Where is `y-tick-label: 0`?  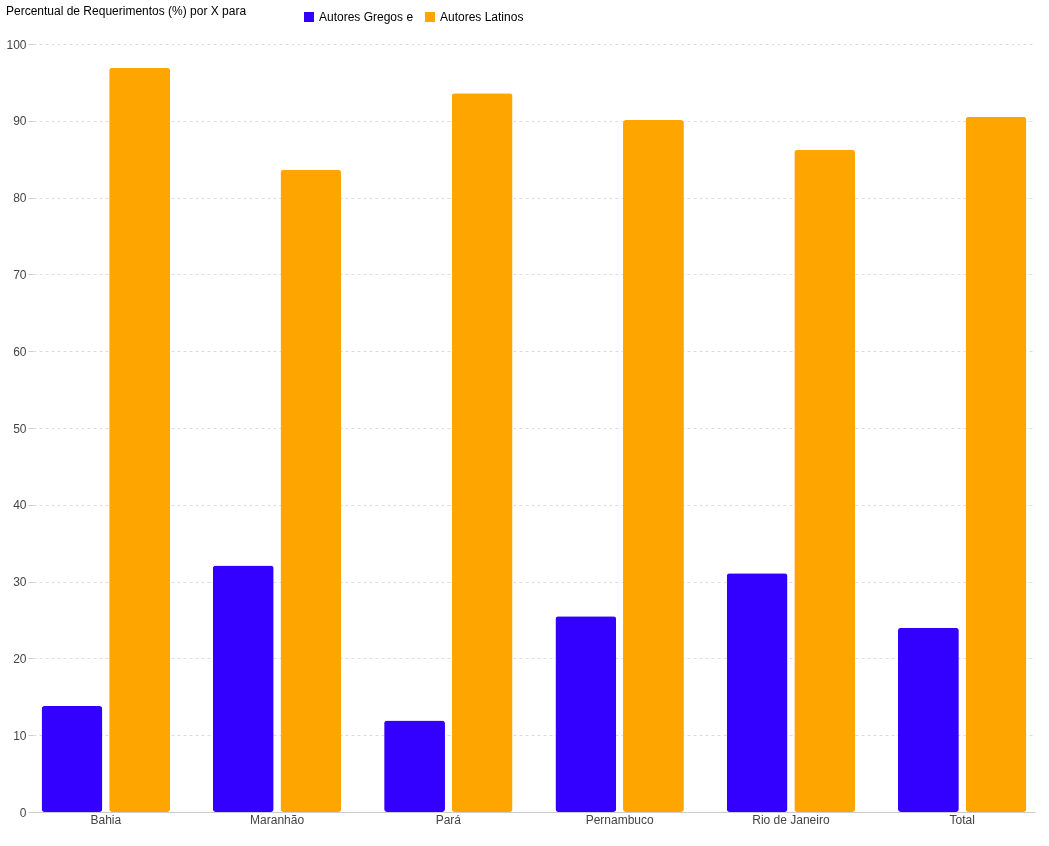
y-tick-label: 0 is located at coordinates (23, 812).